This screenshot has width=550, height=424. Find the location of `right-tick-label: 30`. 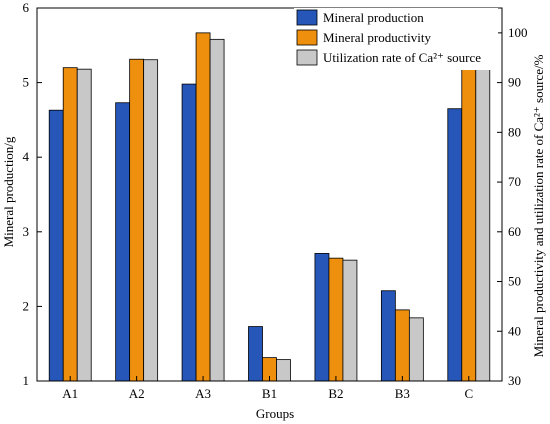

right-tick-label: 30 is located at coordinates (514, 380).